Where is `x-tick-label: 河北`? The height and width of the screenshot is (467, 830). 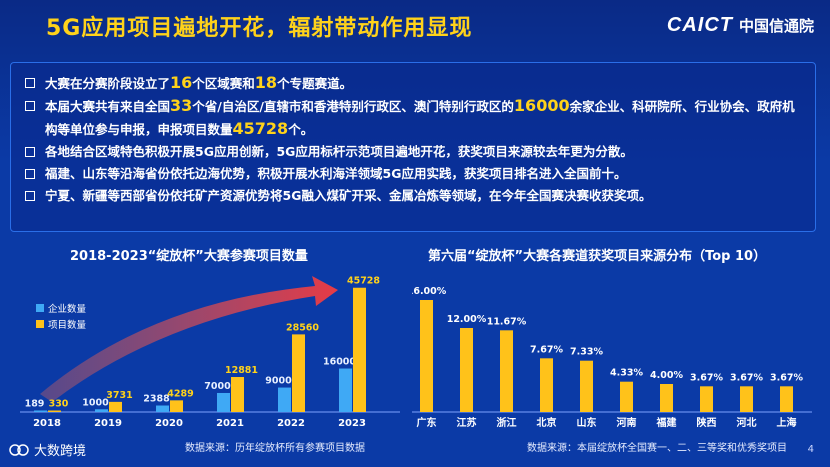 x-tick-label: 河北 is located at coordinates (747, 422).